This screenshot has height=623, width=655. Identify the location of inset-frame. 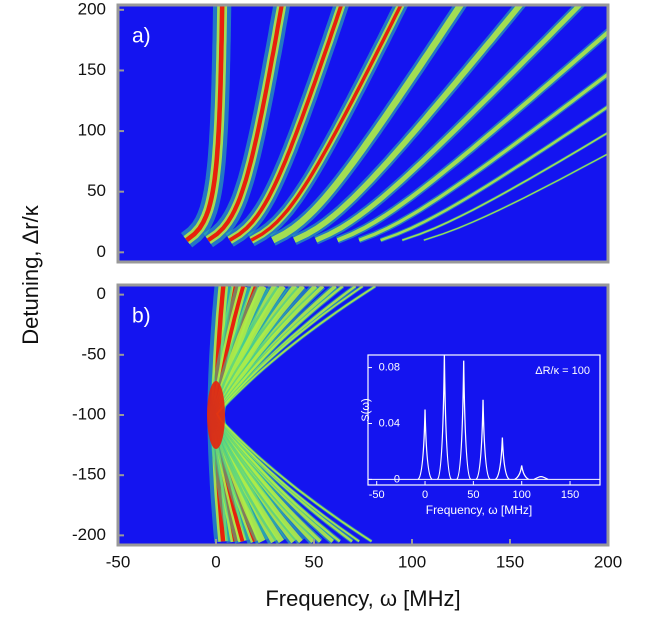
(484, 420).